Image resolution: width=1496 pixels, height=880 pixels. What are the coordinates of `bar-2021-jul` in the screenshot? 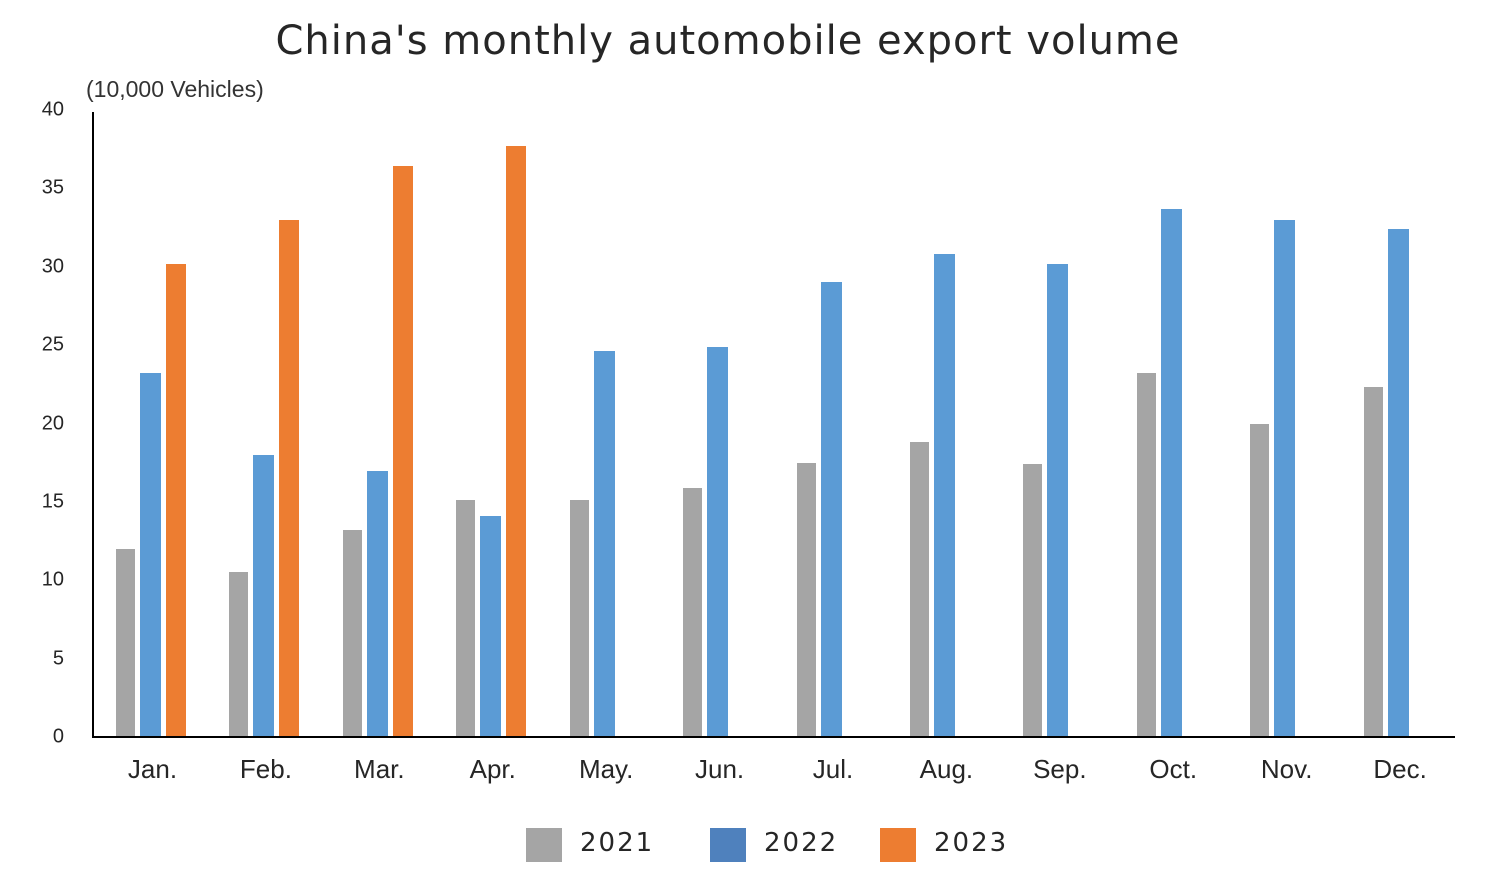 It's located at (806, 599).